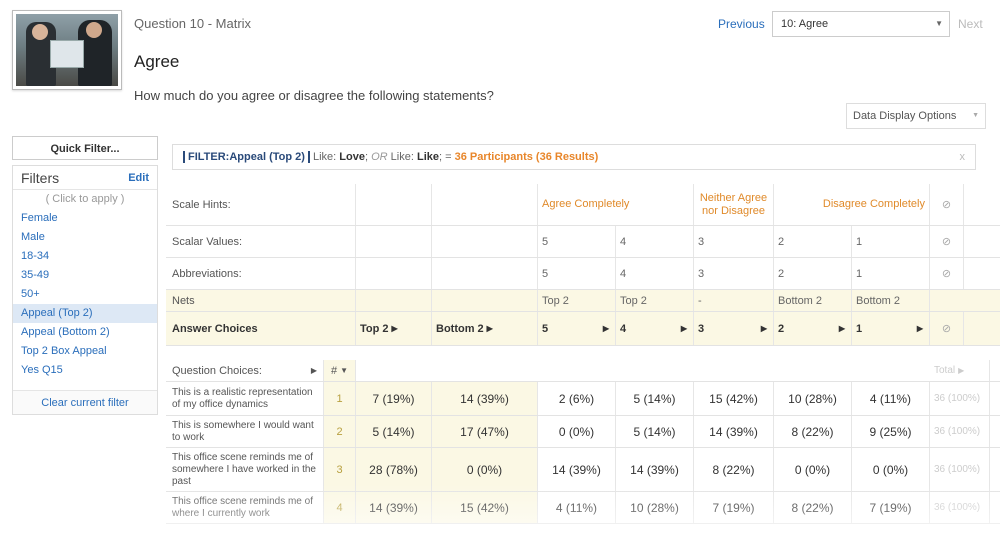 This screenshot has height=554, width=1000. I want to click on filter-item: Appeal (Top 2), so click(85, 313).